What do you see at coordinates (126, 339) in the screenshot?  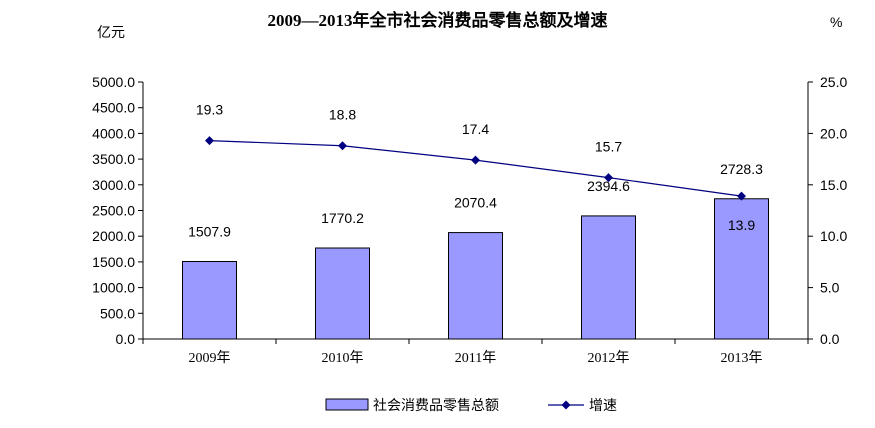 I see `left-tick-label: 0.0` at bounding box center [126, 339].